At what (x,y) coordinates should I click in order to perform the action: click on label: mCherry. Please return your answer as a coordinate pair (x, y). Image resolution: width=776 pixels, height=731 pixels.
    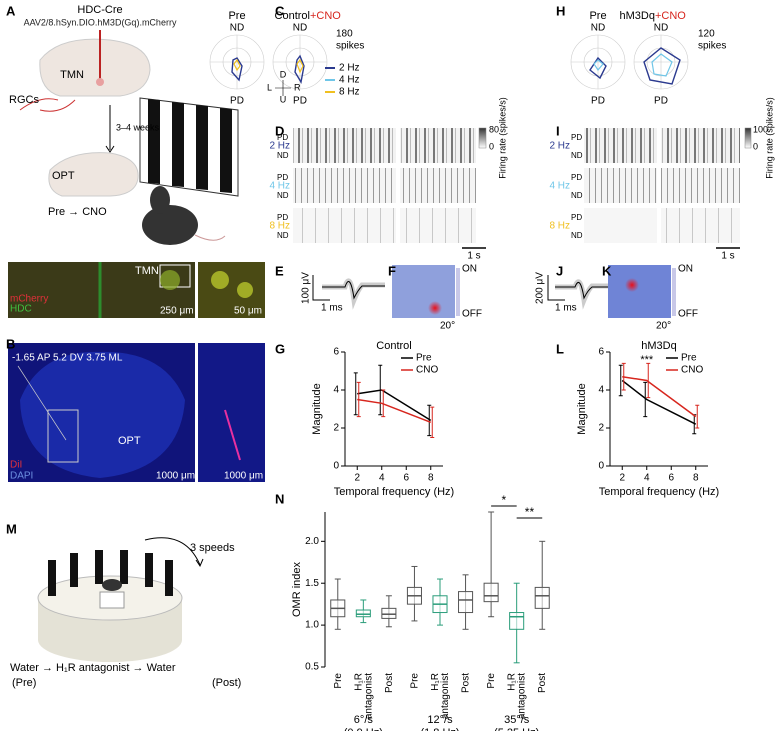
    Looking at the image, I should click on (29, 299).